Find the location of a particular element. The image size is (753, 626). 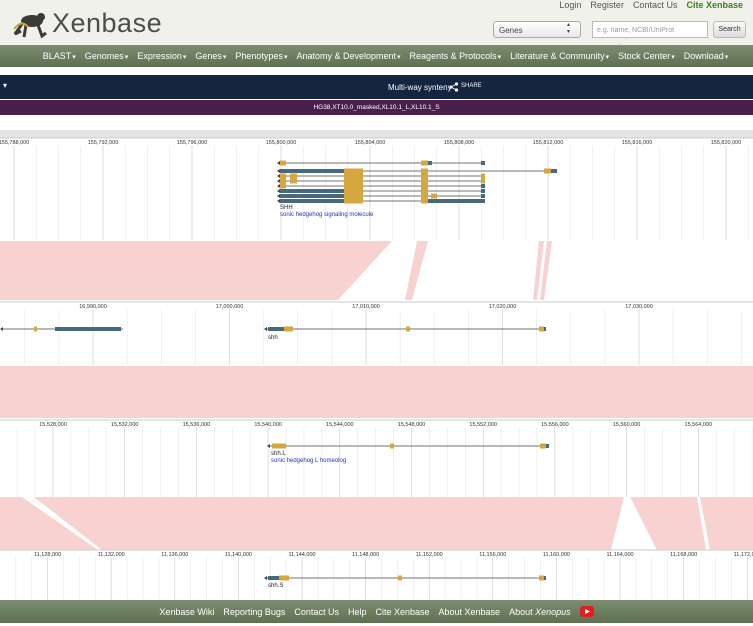

synteny-gap is located at coordinates (62, 523).